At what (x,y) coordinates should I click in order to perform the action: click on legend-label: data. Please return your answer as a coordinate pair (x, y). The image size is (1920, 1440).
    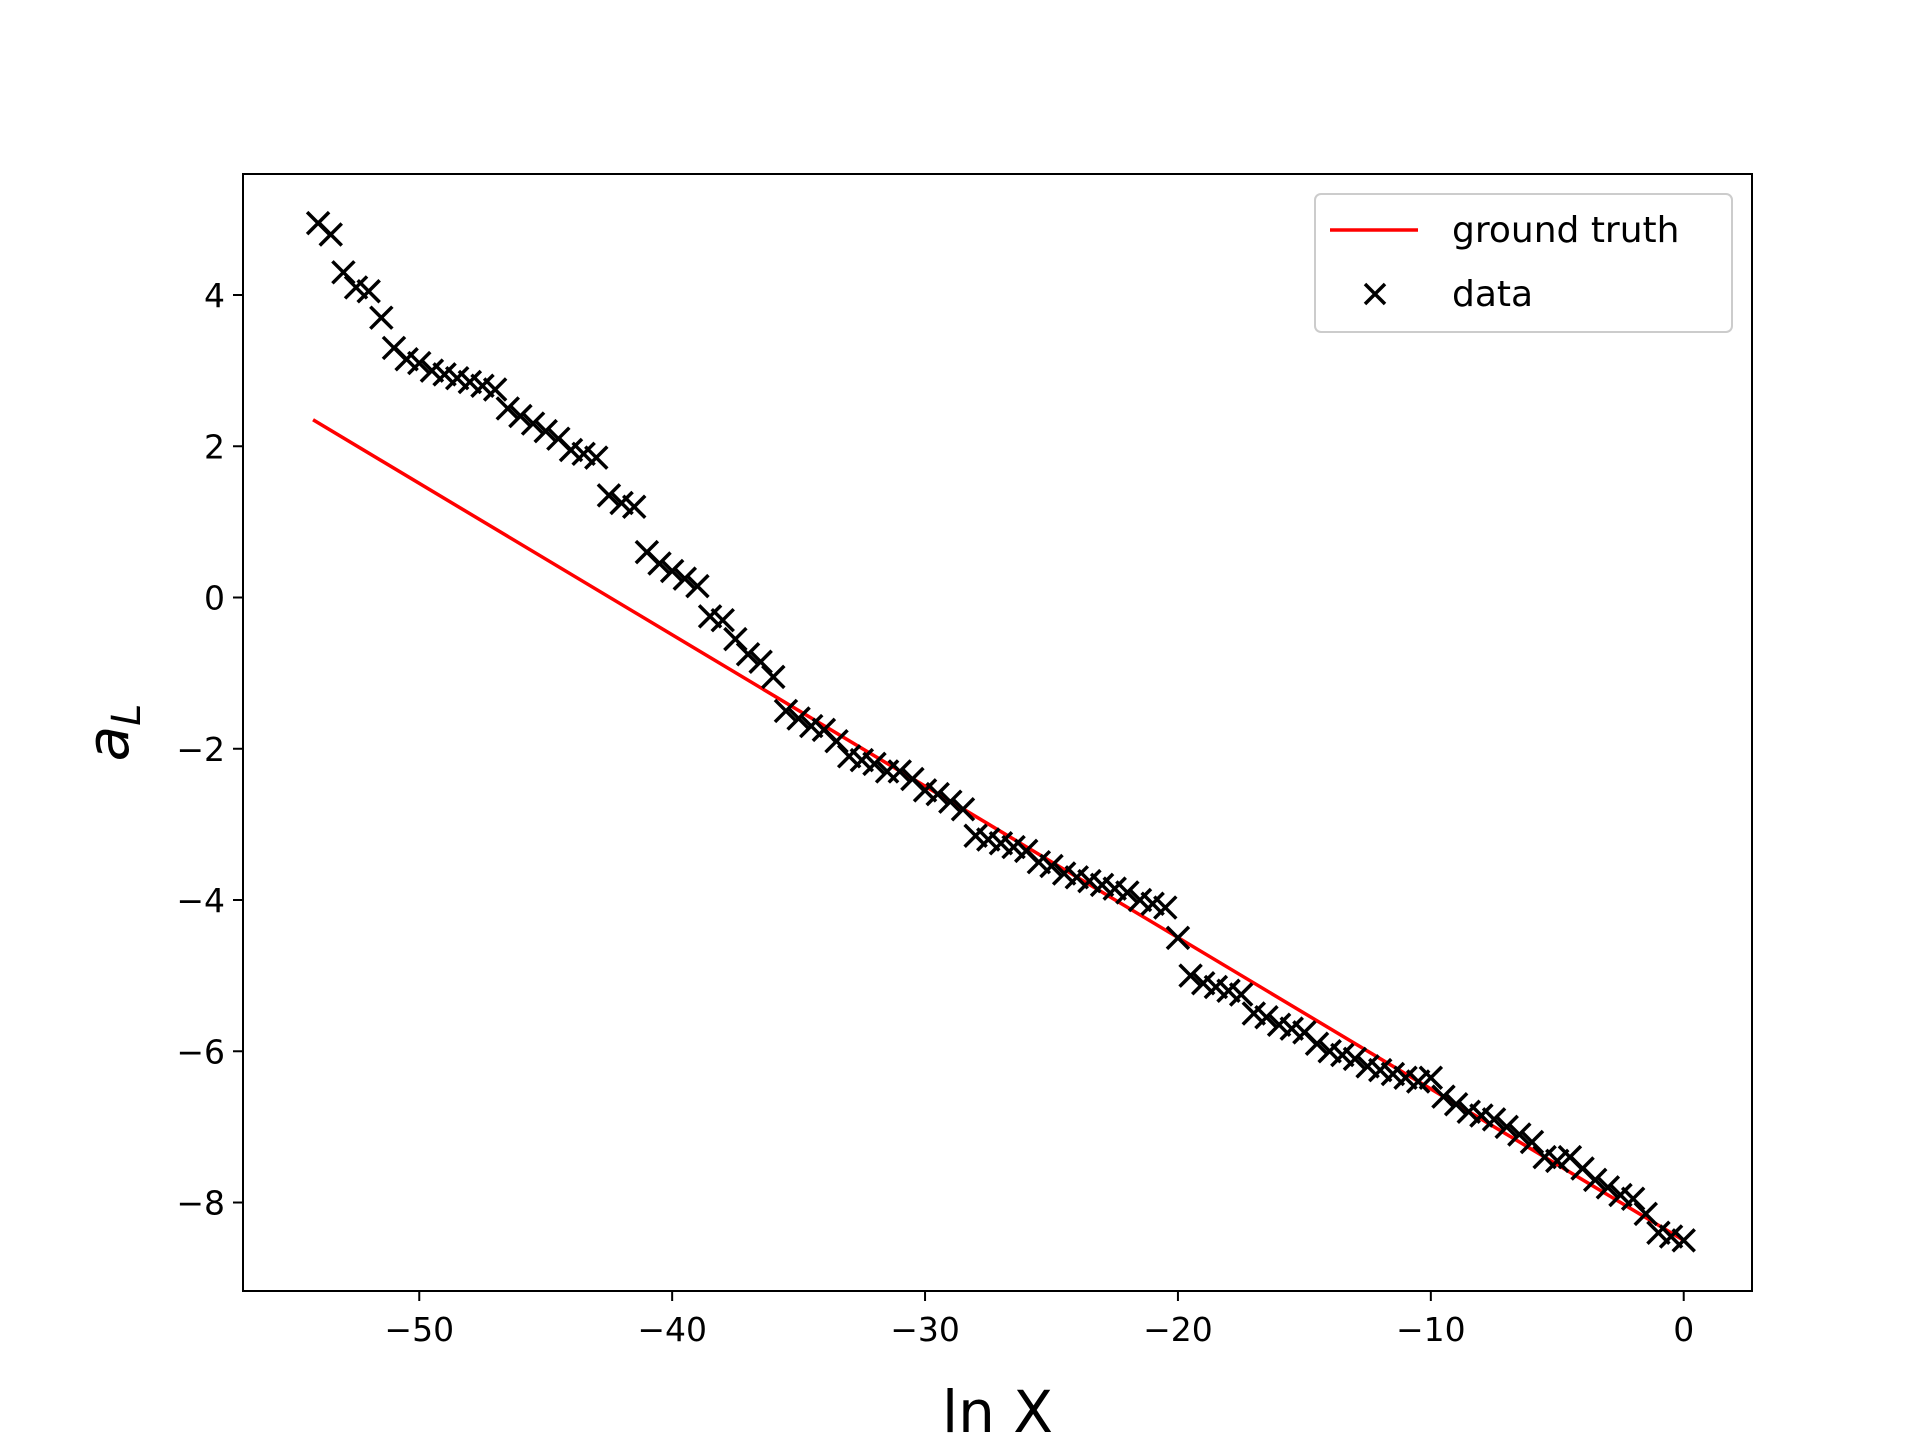
    Looking at the image, I should click on (1492, 294).